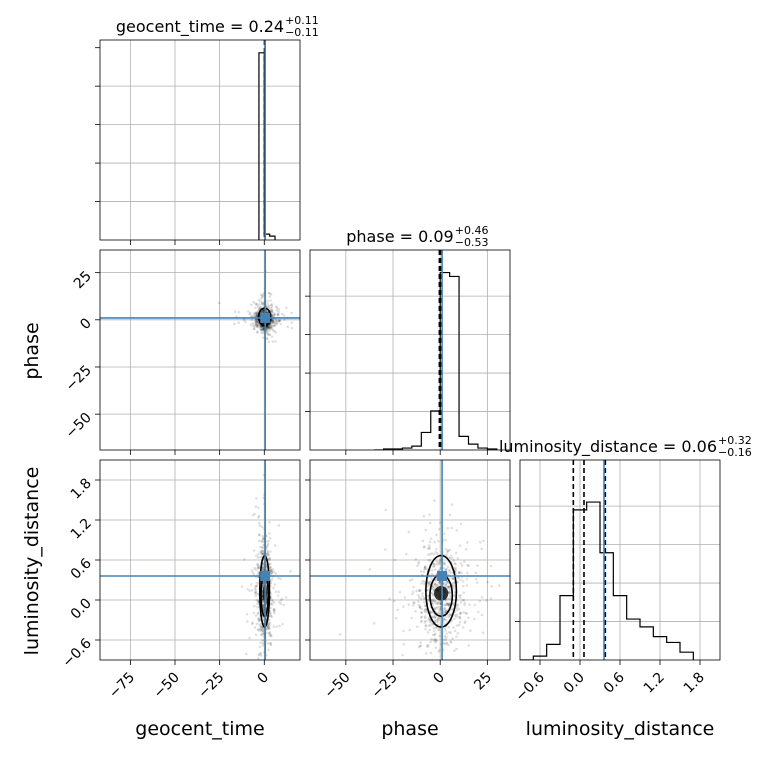 The height and width of the screenshot is (760, 760). I want to click on panel-frame, so click(410, 350).